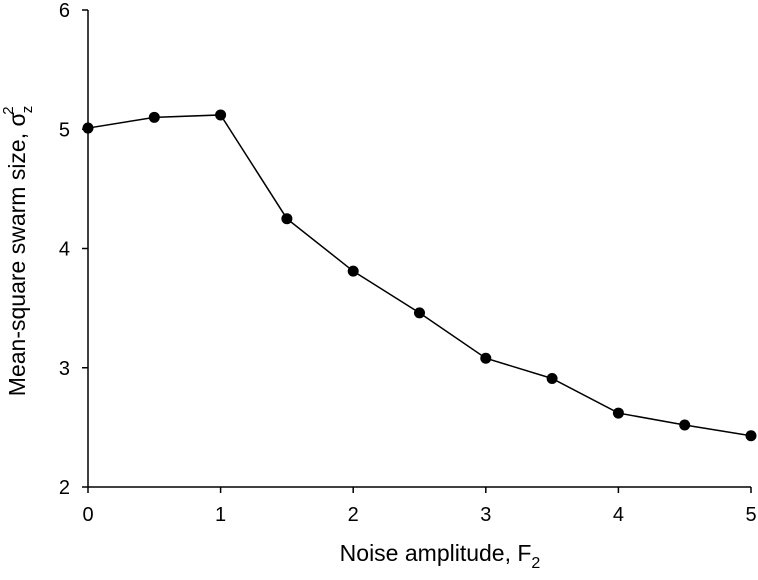  What do you see at coordinates (64, 11) in the screenshot?
I see `y-tick-label: 6` at bounding box center [64, 11].